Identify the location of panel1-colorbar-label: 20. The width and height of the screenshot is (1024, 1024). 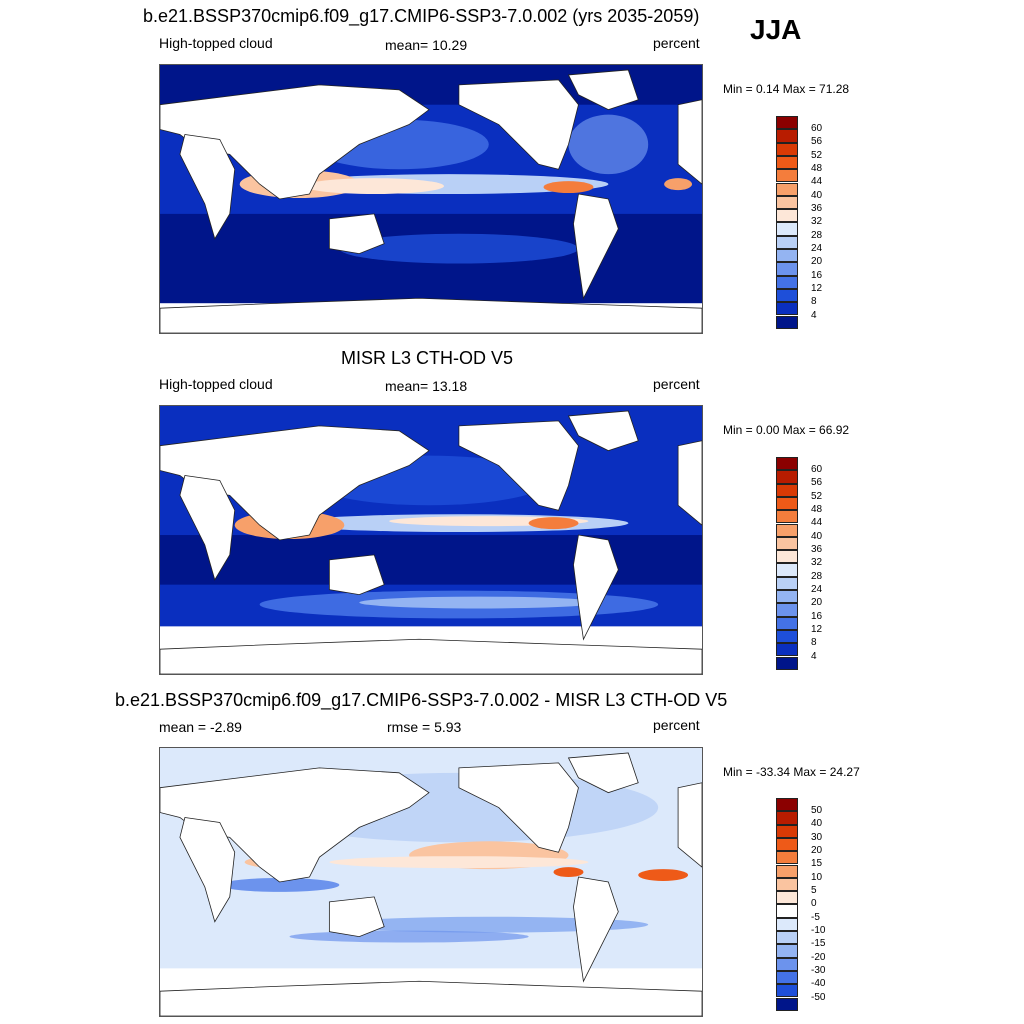
(817, 261).